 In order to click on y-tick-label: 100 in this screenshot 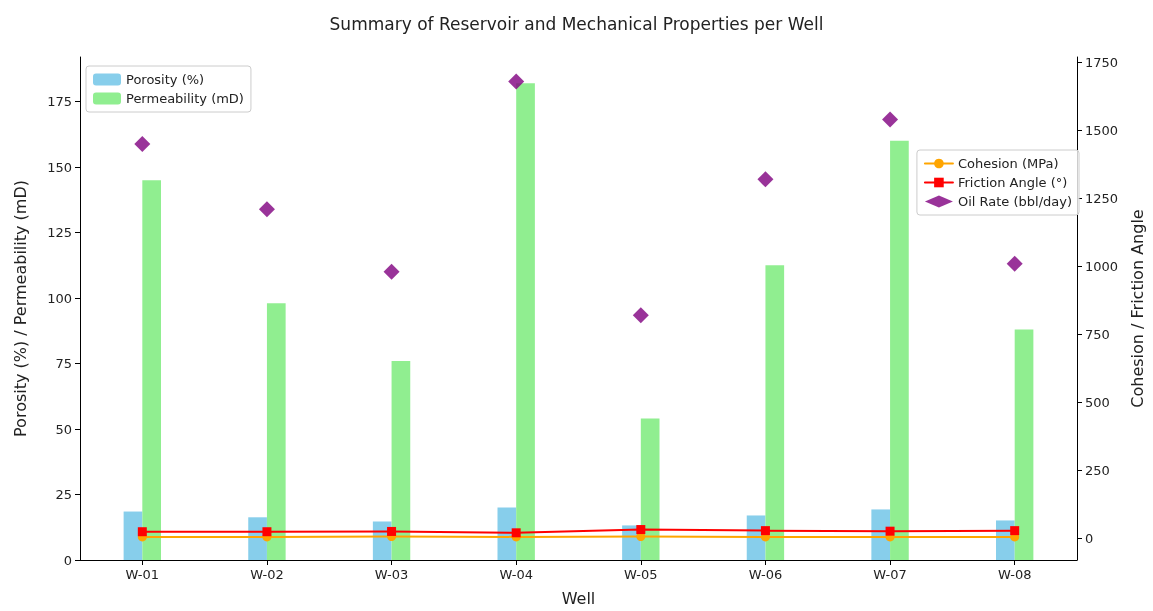, I will do `click(59, 298)`.